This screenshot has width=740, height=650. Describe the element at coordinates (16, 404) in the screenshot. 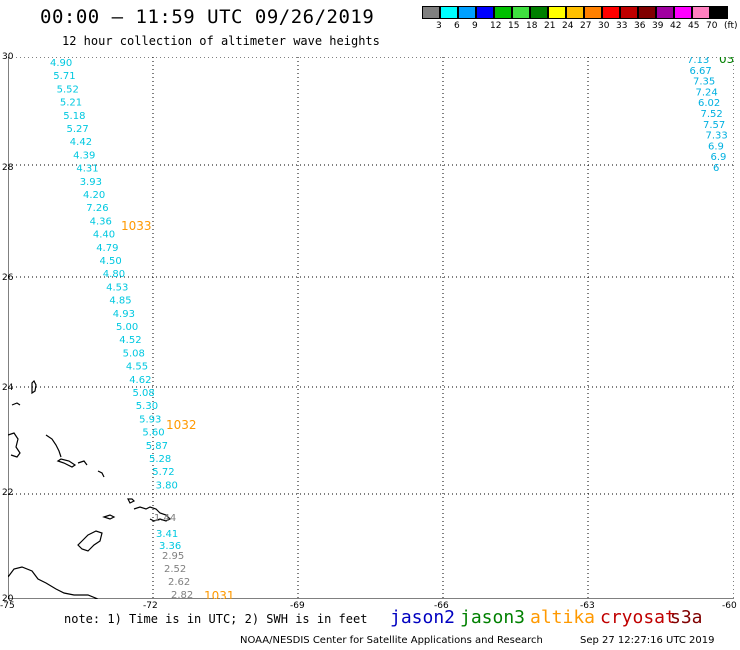

I see `island-eleuthera` at that location.